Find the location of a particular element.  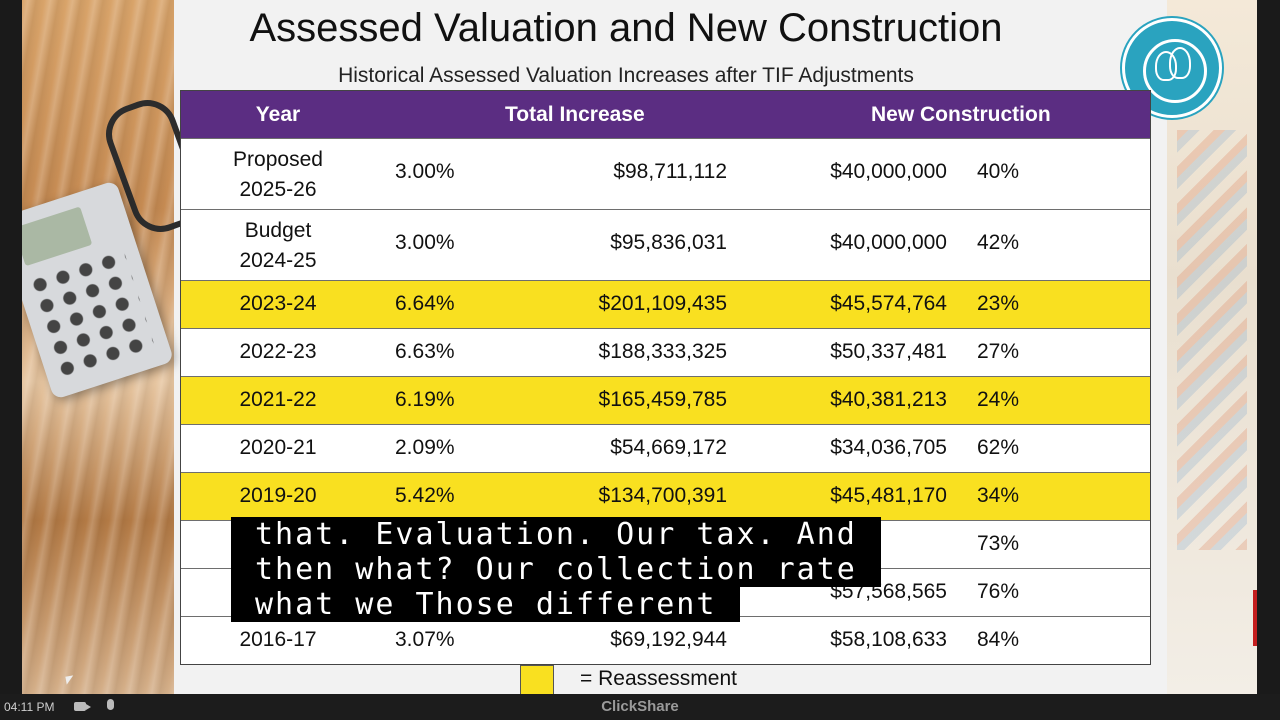

cell-new-construction-share: 76% is located at coordinates (998, 591).